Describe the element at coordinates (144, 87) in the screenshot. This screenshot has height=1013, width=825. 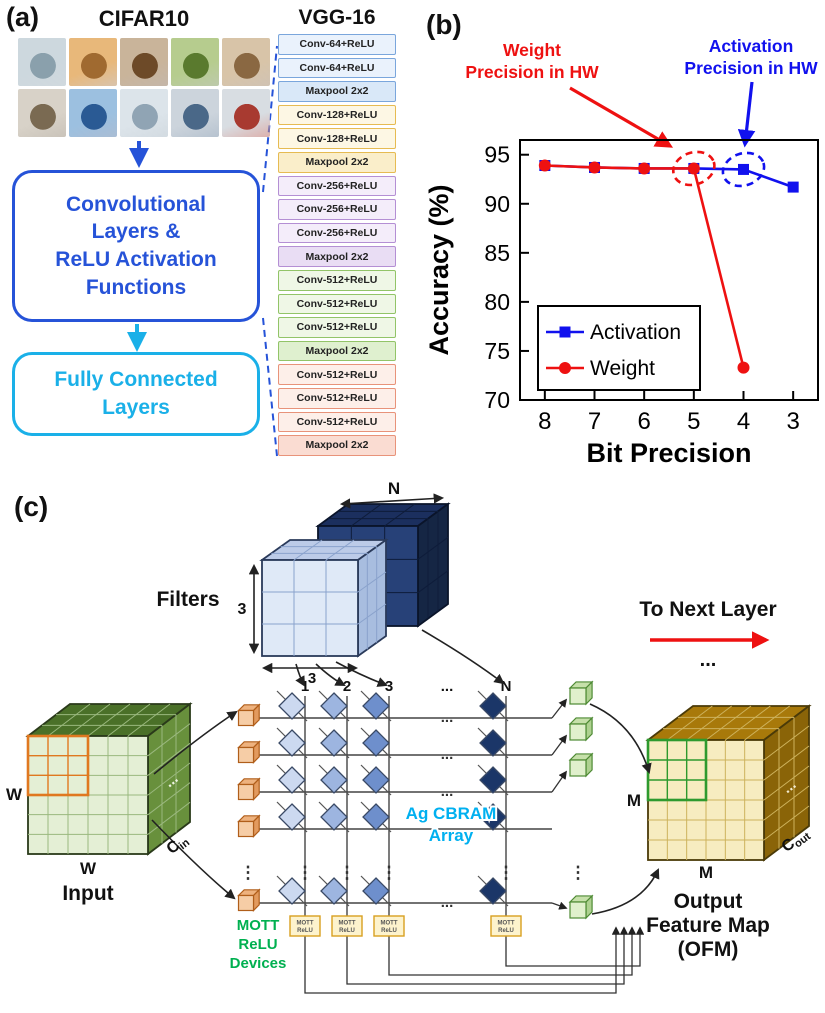
I see `cifar-image-grid` at that location.